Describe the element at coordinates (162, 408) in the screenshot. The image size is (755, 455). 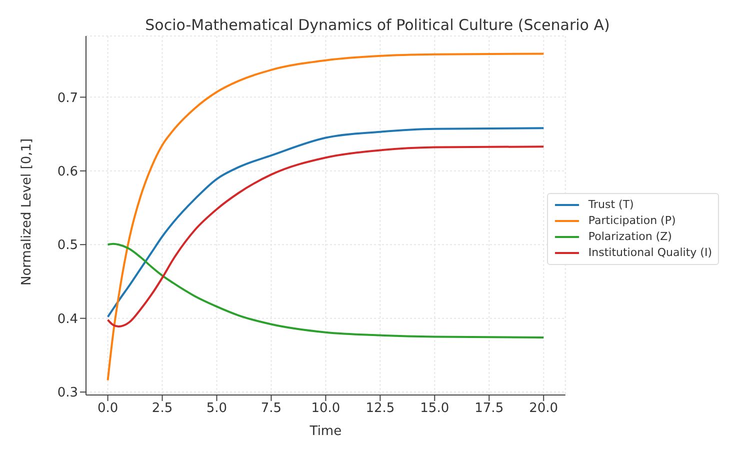
I see `x-tick-label: 2.5` at that location.